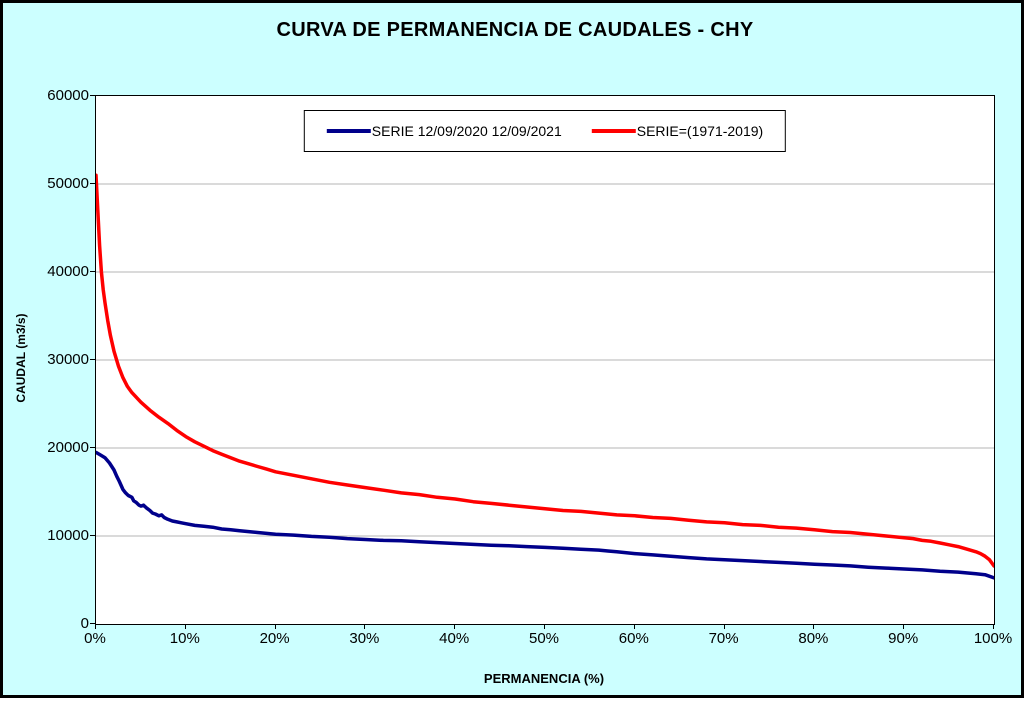 The width and height of the screenshot is (1024, 701). Describe the element at coordinates (184, 638) in the screenshot. I see `x-tick-label: 10%` at that location.